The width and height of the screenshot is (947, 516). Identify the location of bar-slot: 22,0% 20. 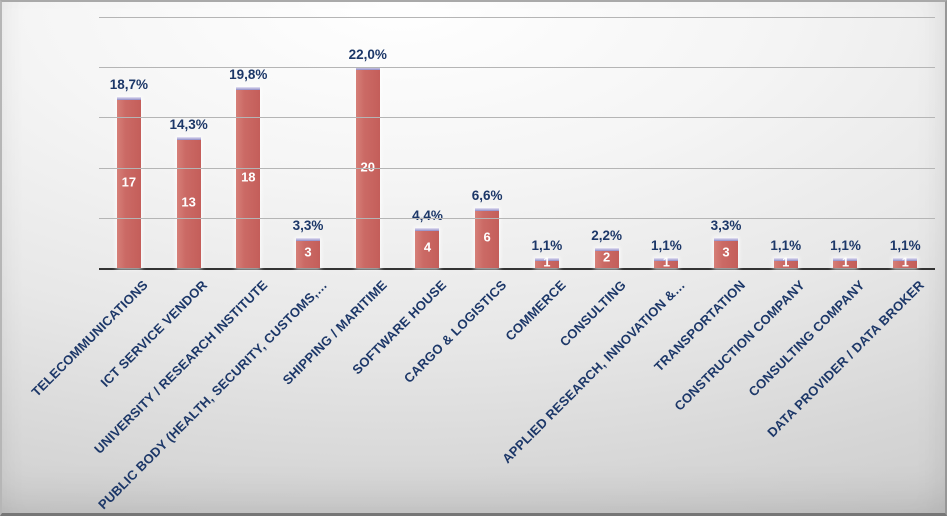
(368, 142).